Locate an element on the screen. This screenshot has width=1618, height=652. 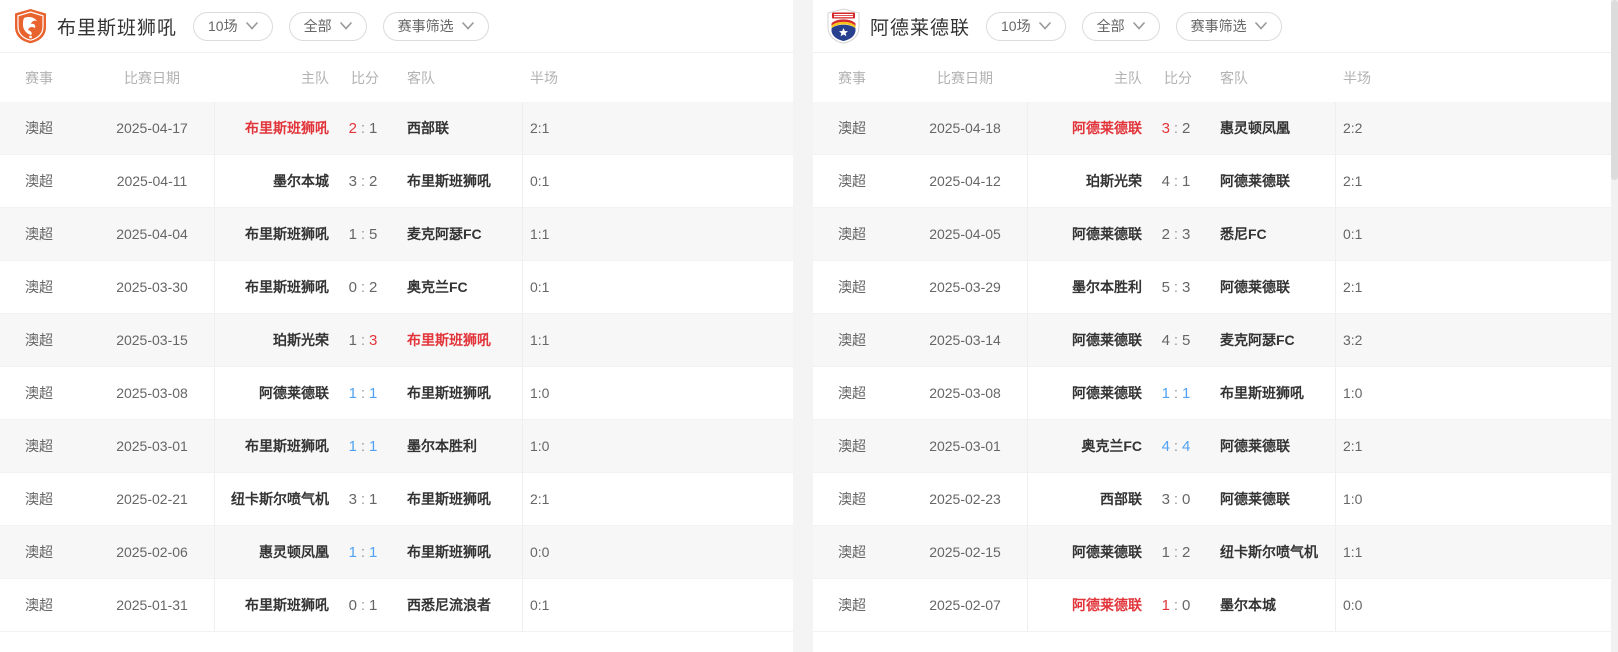
table-row: 澳超 2025-03-15 珀斯光荣 1:3 布里斯班狮吼 1:1 is located at coordinates (396, 340).